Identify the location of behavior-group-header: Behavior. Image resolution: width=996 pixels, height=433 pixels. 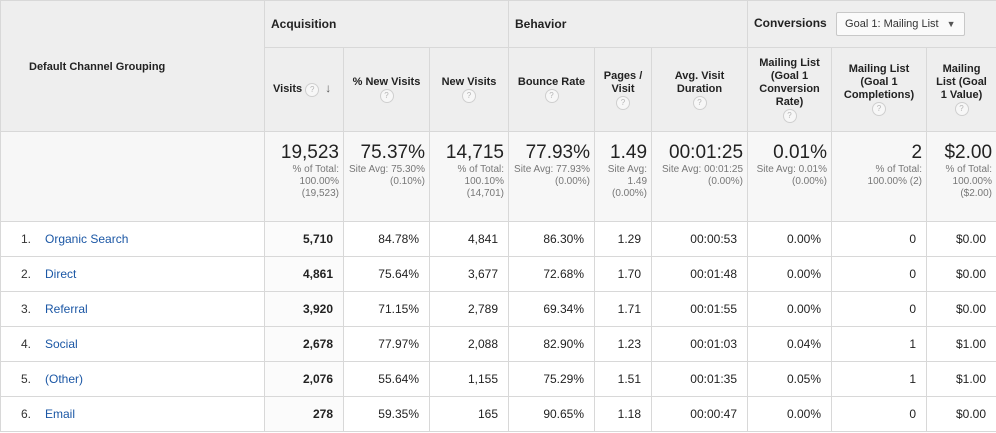
(628, 24).